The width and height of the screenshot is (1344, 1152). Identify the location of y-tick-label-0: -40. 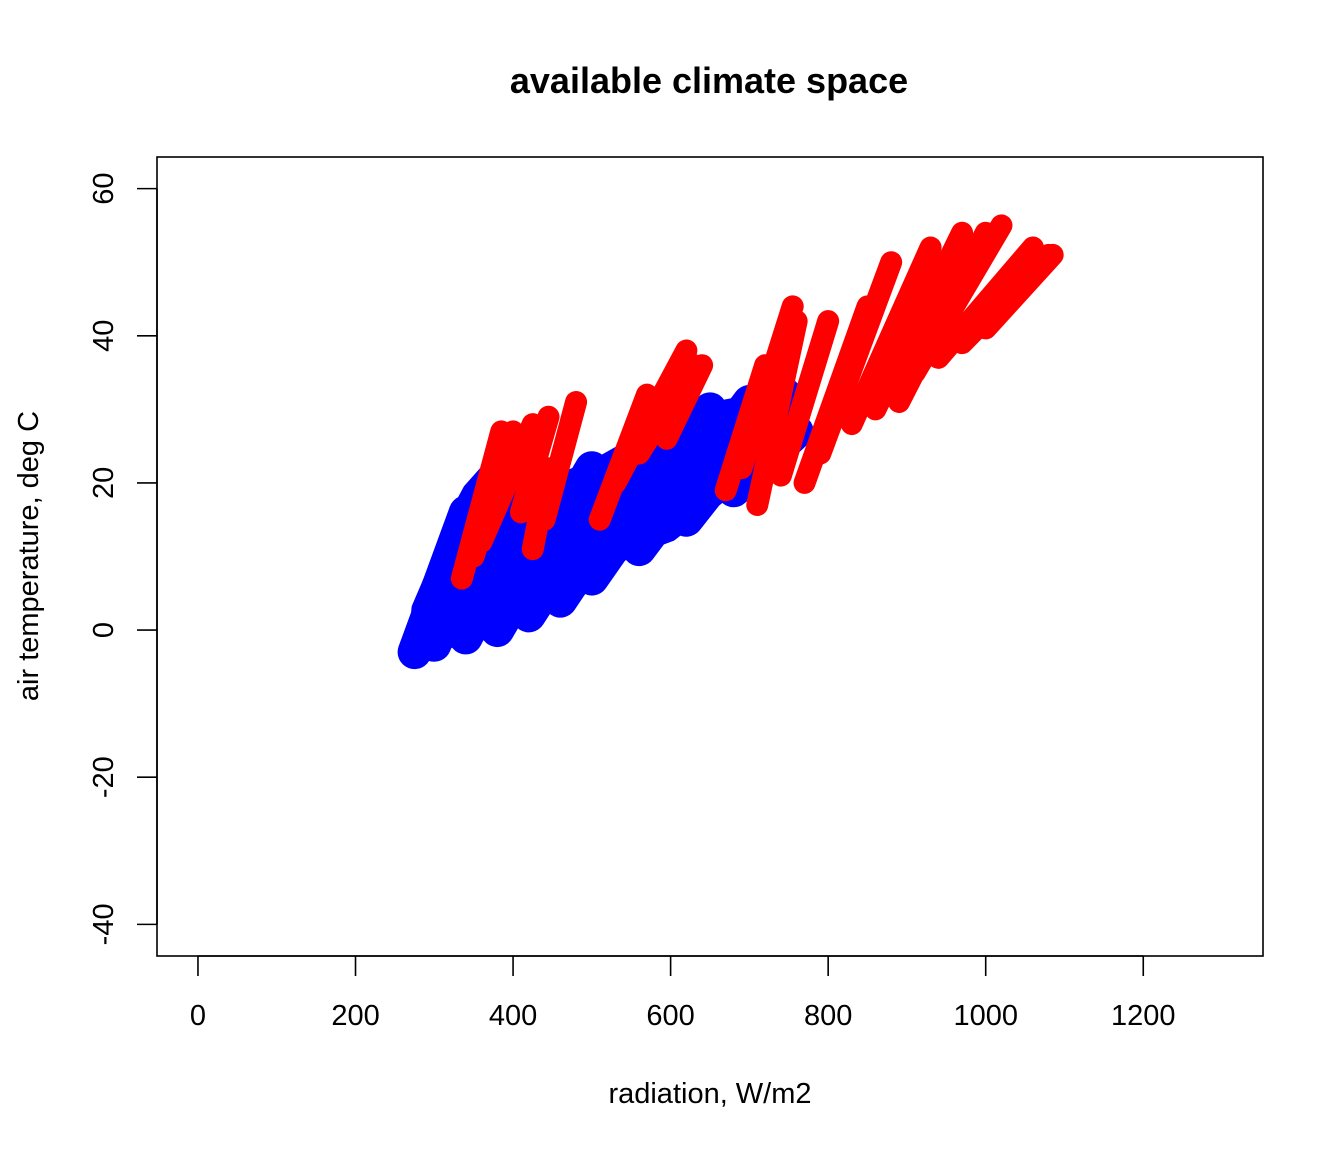
(104, 924).